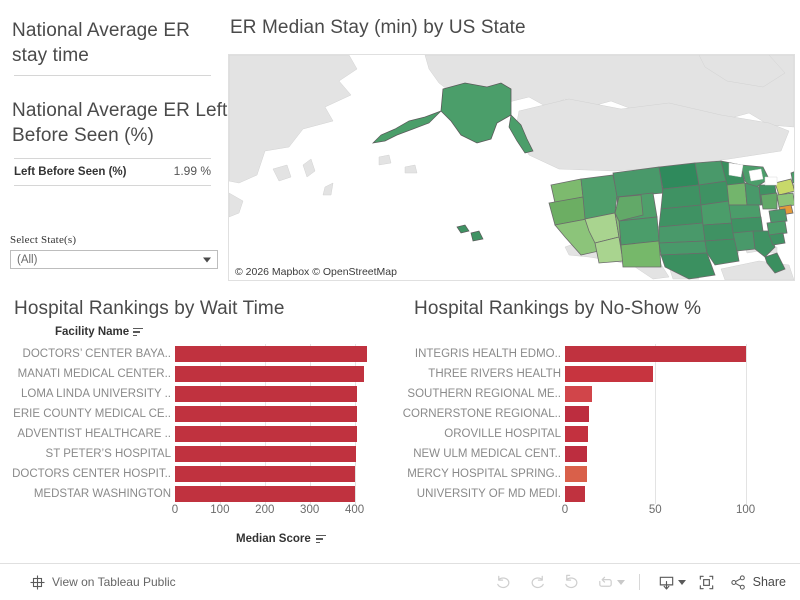 Image resolution: width=800 pixels, height=600 pixels. I want to click on bar-row: THREE RIVERS HEALTH, so click(600, 374).